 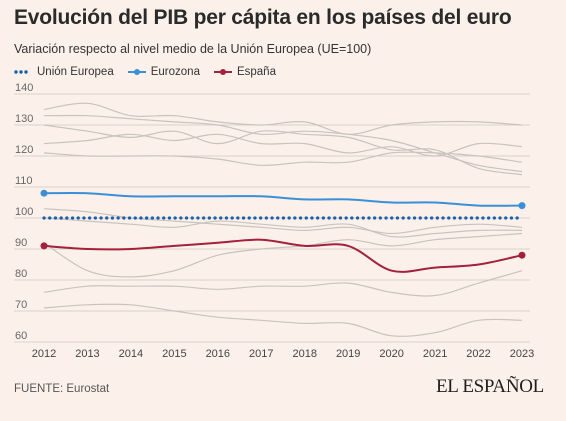 What do you see at coordinates (21, 336) in the screenshot?
I see `y-tick-label: 60` at bounding box center [21, 336].